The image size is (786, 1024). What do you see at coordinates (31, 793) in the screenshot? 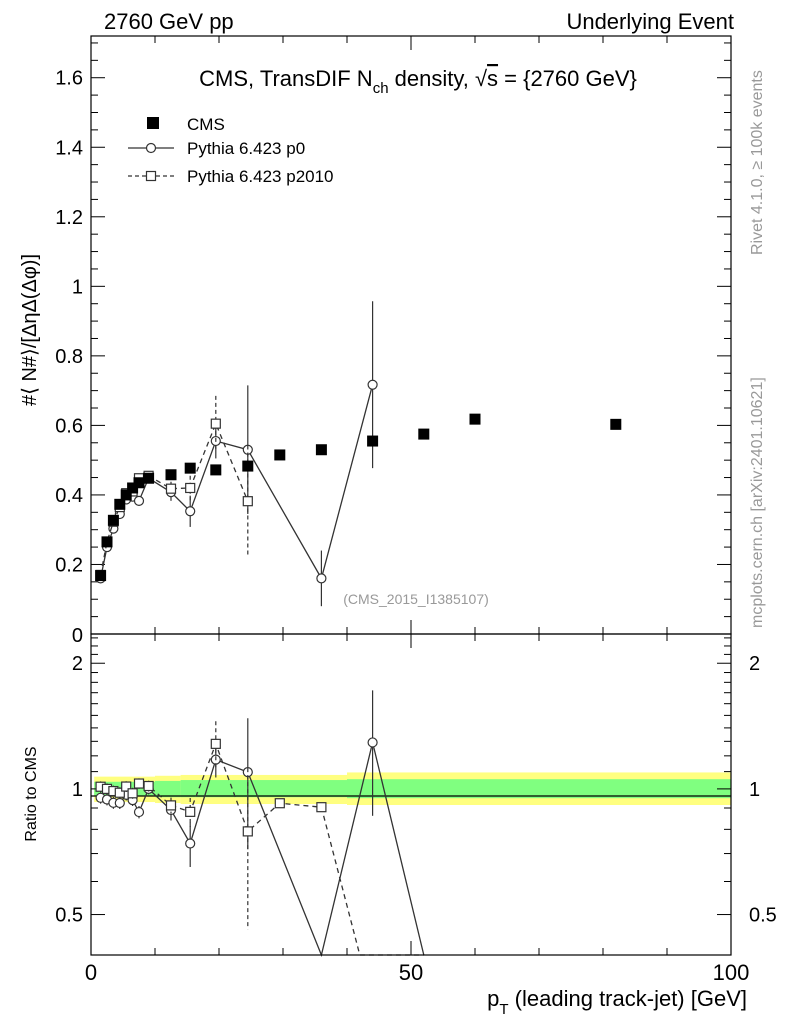
I see `ratio-ylabel: Ratio to CMS` at bounding box center [31, 793].